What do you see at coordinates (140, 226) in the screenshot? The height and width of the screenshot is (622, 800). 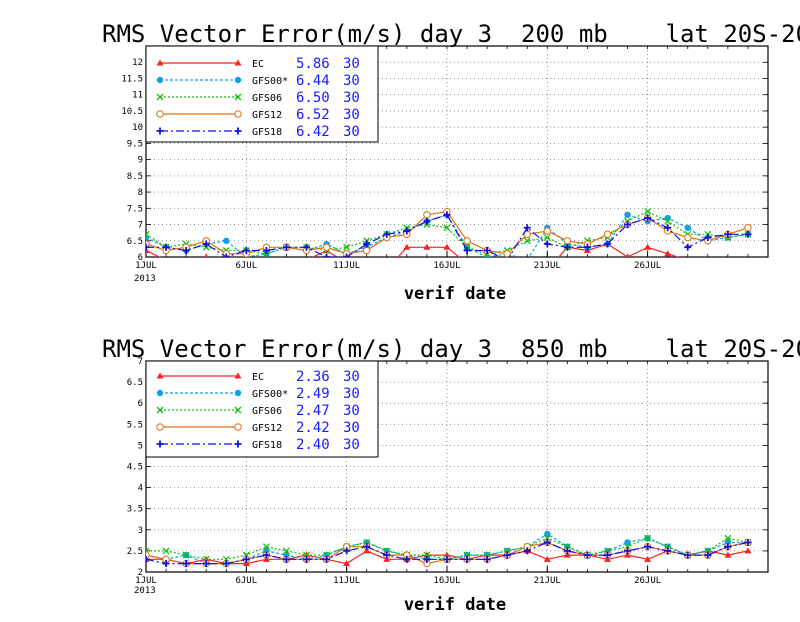 I see `y-tick-label: 7` at bounding box center [140, 226].